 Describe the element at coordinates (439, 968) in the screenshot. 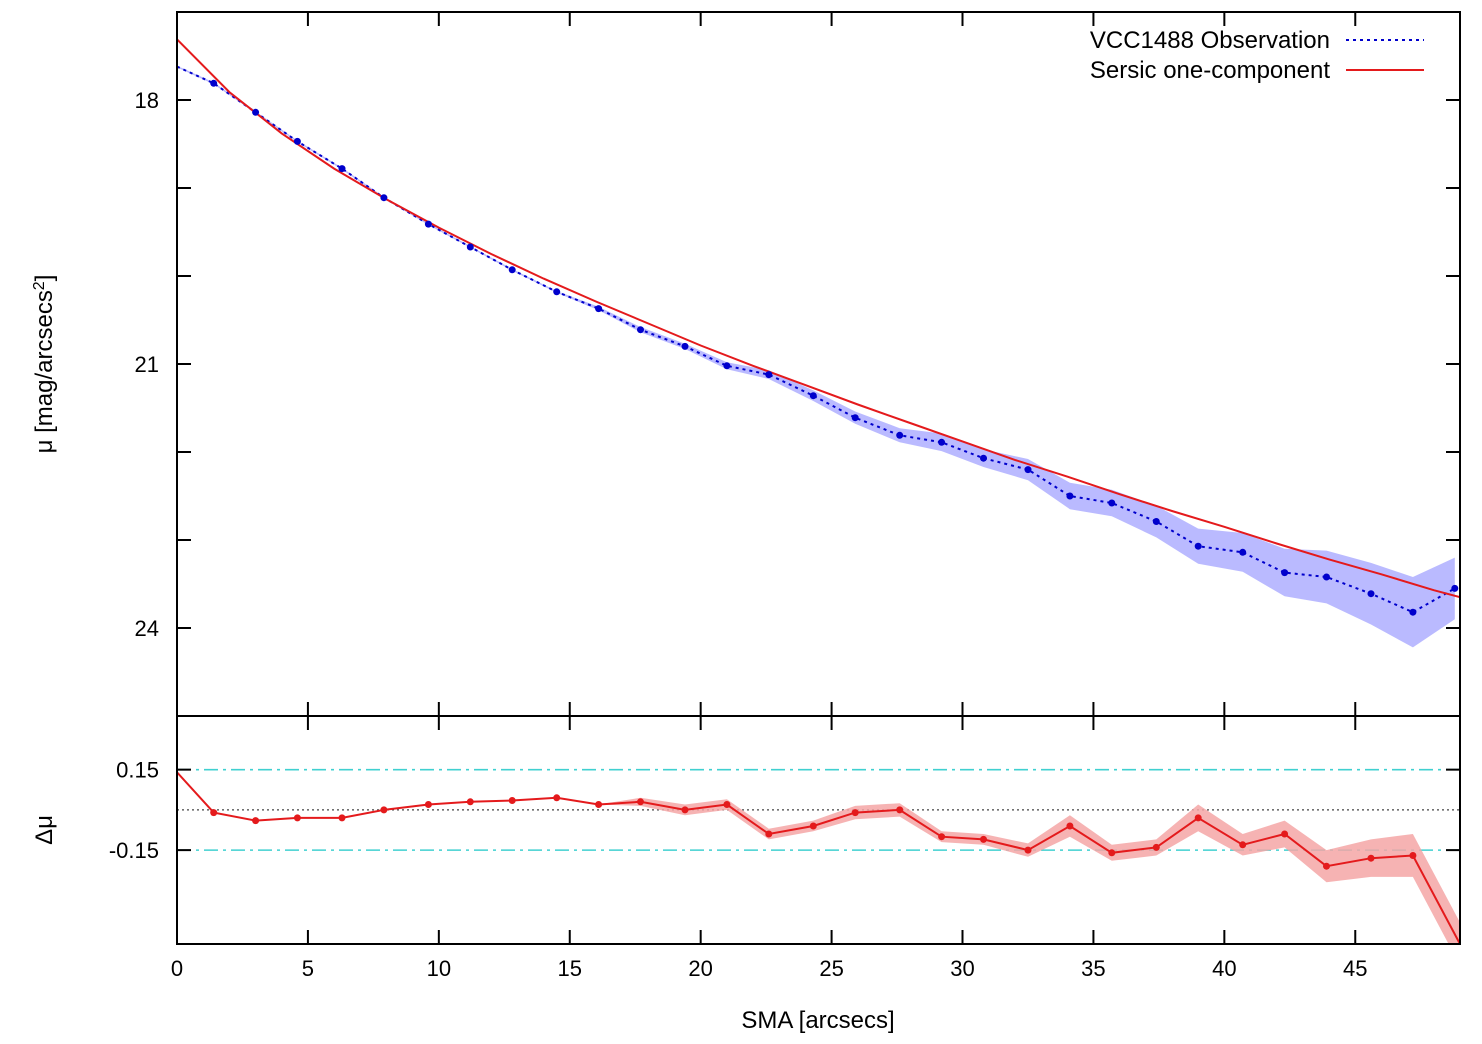

I see `x-tick-label: 10` at that location.